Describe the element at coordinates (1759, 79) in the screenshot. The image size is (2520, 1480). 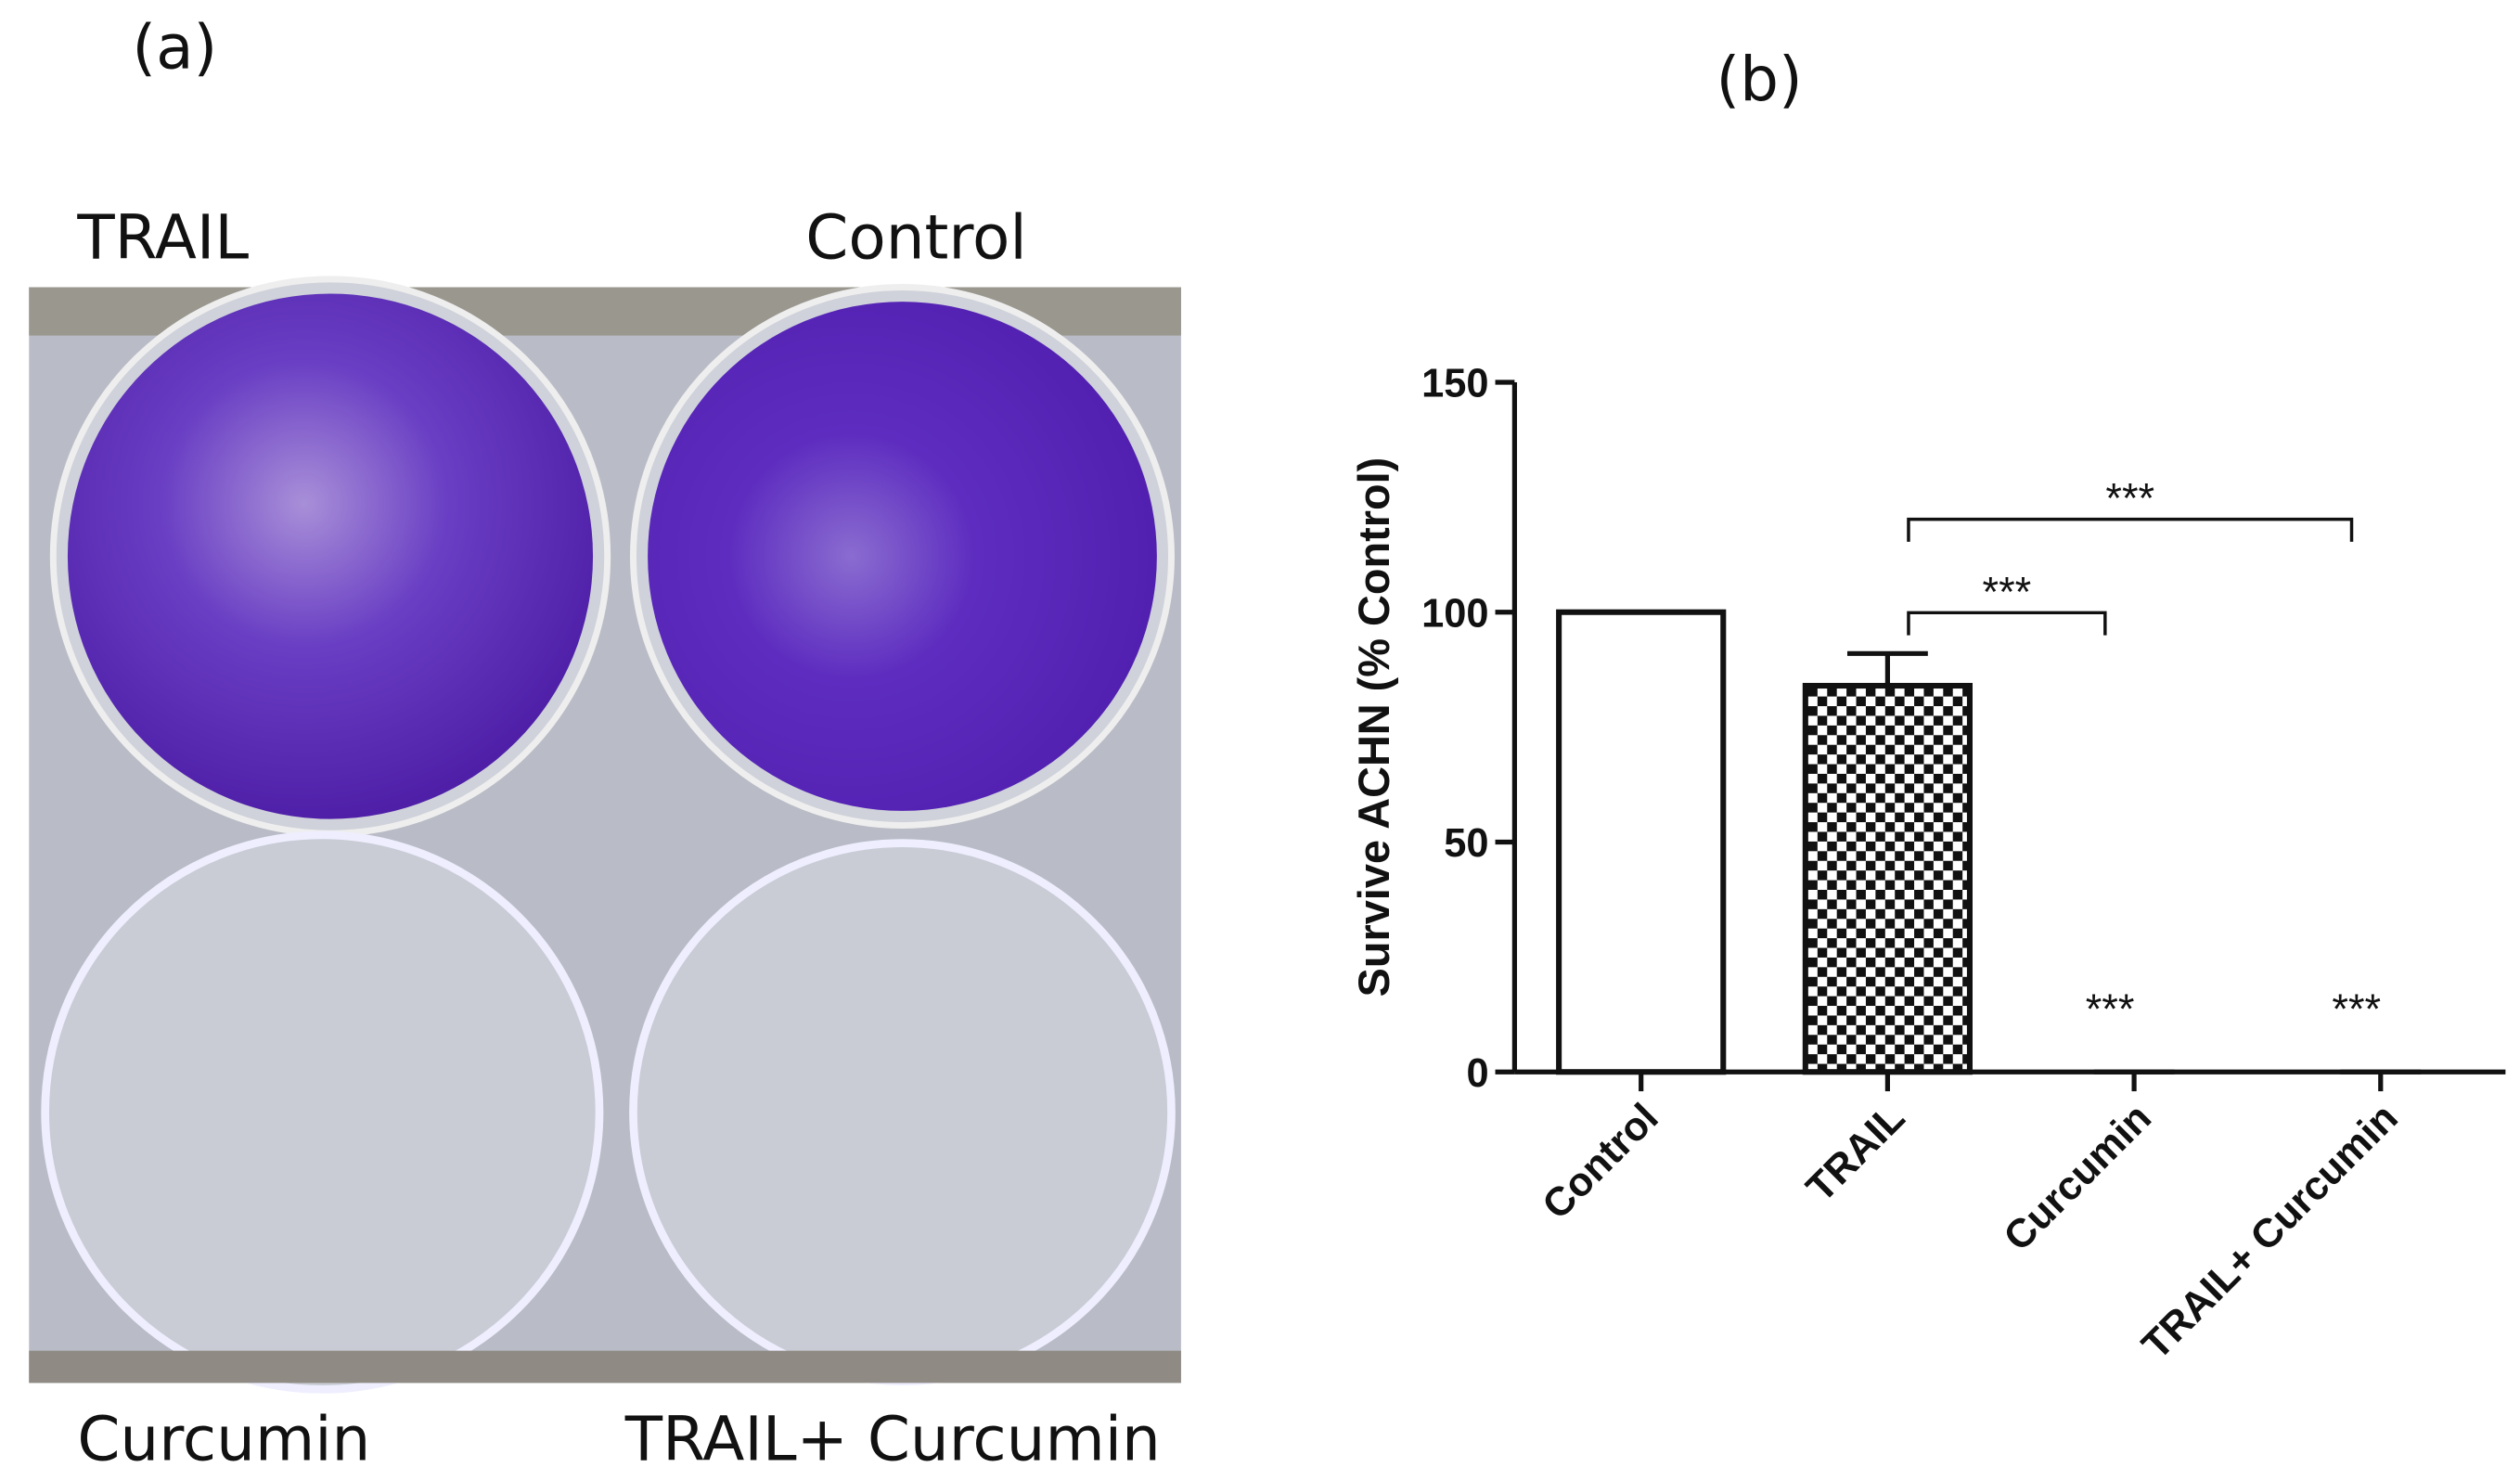
I see `panel-label: (b)` at that location.